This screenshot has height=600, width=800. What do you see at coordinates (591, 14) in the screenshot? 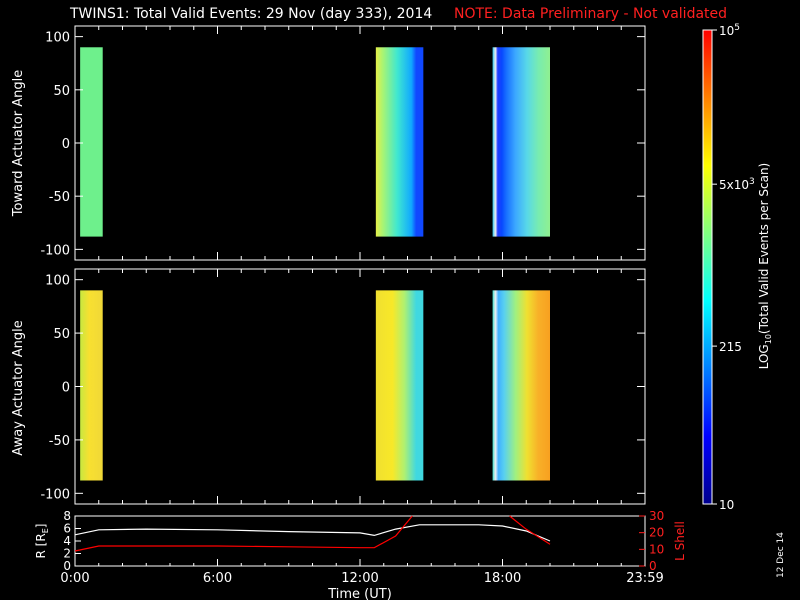
I see `preliminary-note: NOTE: Data Preliminary - Not validated` at bounding box center [591, 14].